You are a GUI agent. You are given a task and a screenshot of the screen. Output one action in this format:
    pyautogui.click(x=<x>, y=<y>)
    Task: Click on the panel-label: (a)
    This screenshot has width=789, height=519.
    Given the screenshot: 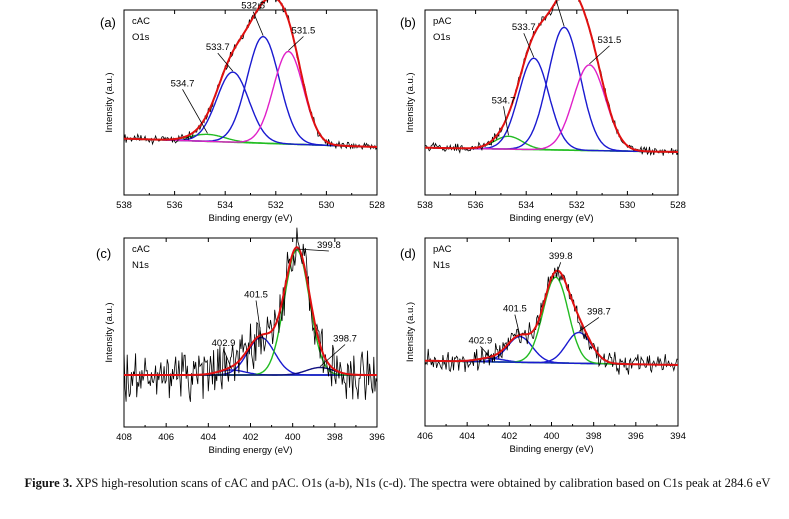 What is the action you would take?
    pyautogui.click(x=108, y=22)
    